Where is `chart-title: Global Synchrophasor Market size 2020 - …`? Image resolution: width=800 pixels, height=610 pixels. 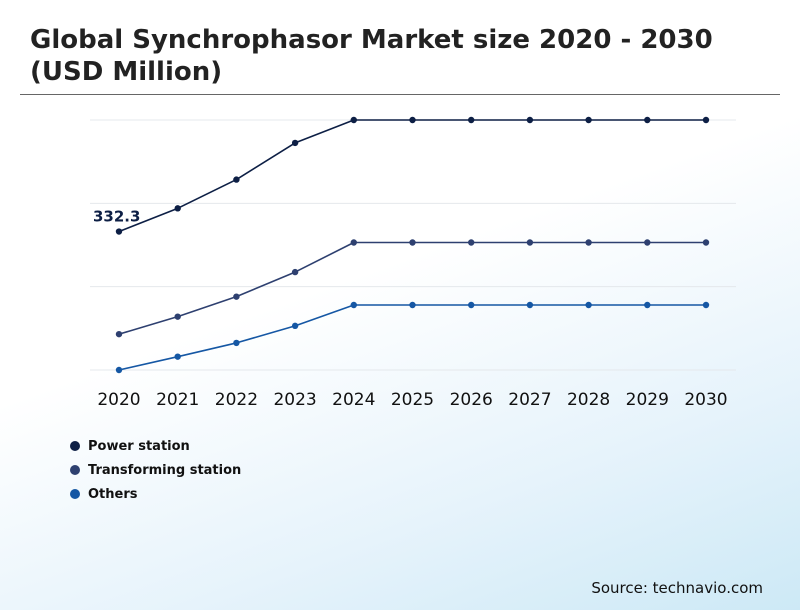
chart-title: Global Synchrophasor Market size 2020 - … is located at coordinates (371, 56).